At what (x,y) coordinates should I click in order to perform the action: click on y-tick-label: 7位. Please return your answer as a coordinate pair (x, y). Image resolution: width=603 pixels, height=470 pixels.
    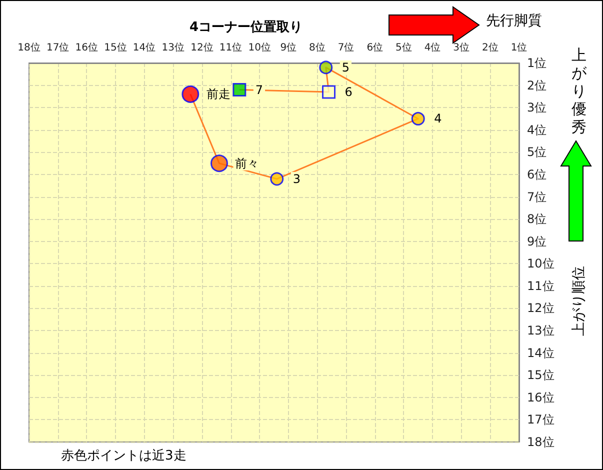
    Looking at the image, I should click on (537, 197).